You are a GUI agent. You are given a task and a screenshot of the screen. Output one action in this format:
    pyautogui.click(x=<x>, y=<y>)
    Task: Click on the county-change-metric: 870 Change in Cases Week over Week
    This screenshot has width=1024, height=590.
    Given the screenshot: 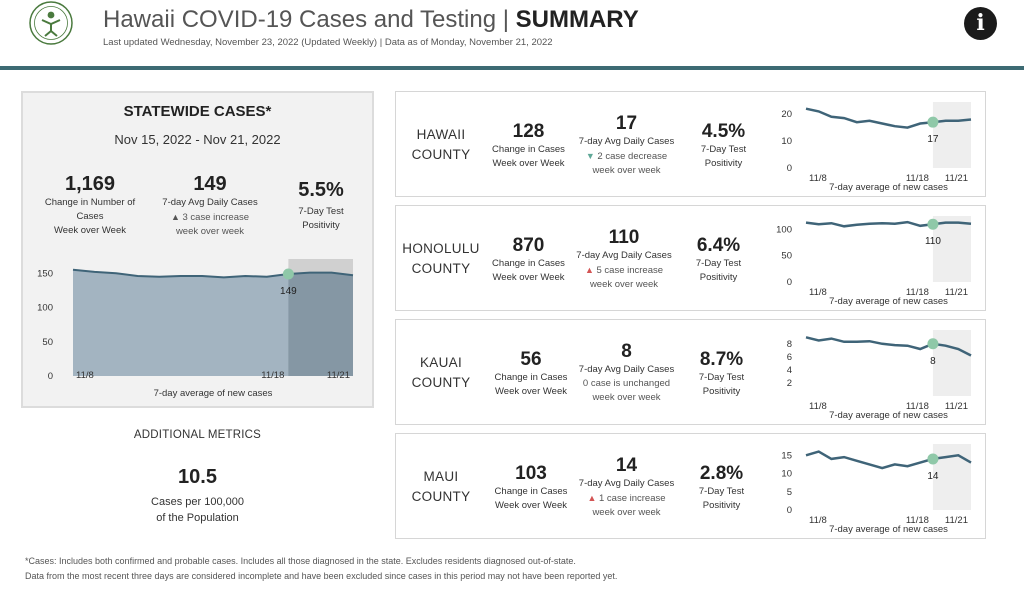 What is the action you would take?
    pyautogui.click(x=528, y=259)
    